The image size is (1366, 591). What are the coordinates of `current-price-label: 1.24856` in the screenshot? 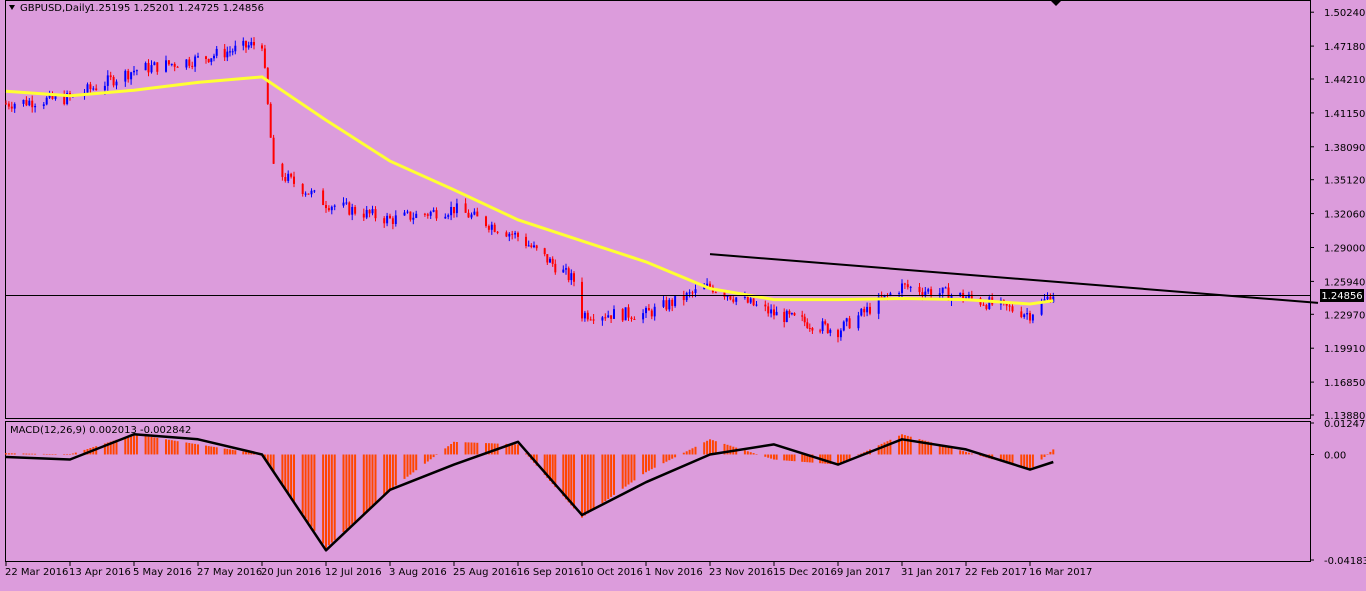 It's located at (1341, 296).